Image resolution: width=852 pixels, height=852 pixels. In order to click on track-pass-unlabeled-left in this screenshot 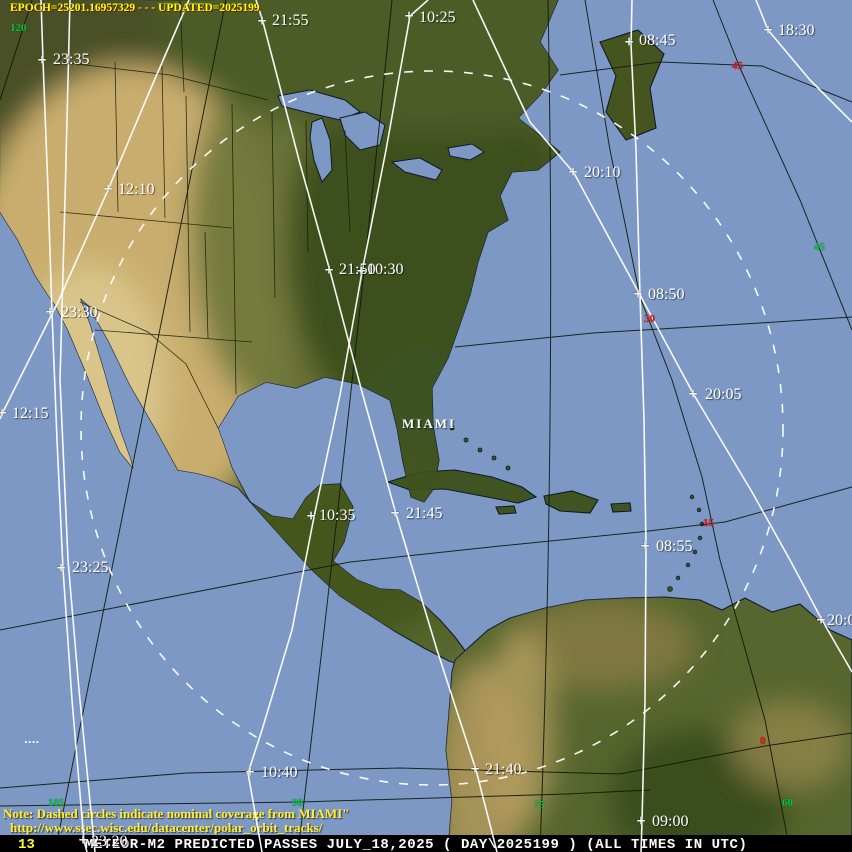, I will do `click(77, 426)`.